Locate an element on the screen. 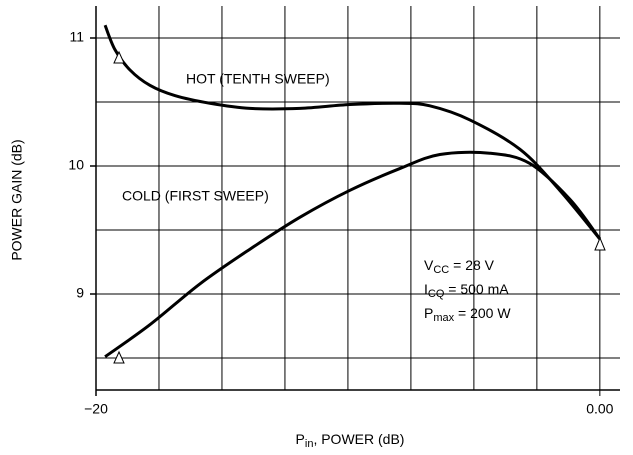  y-tick-label: 9 is located at coordinates (80, 293).